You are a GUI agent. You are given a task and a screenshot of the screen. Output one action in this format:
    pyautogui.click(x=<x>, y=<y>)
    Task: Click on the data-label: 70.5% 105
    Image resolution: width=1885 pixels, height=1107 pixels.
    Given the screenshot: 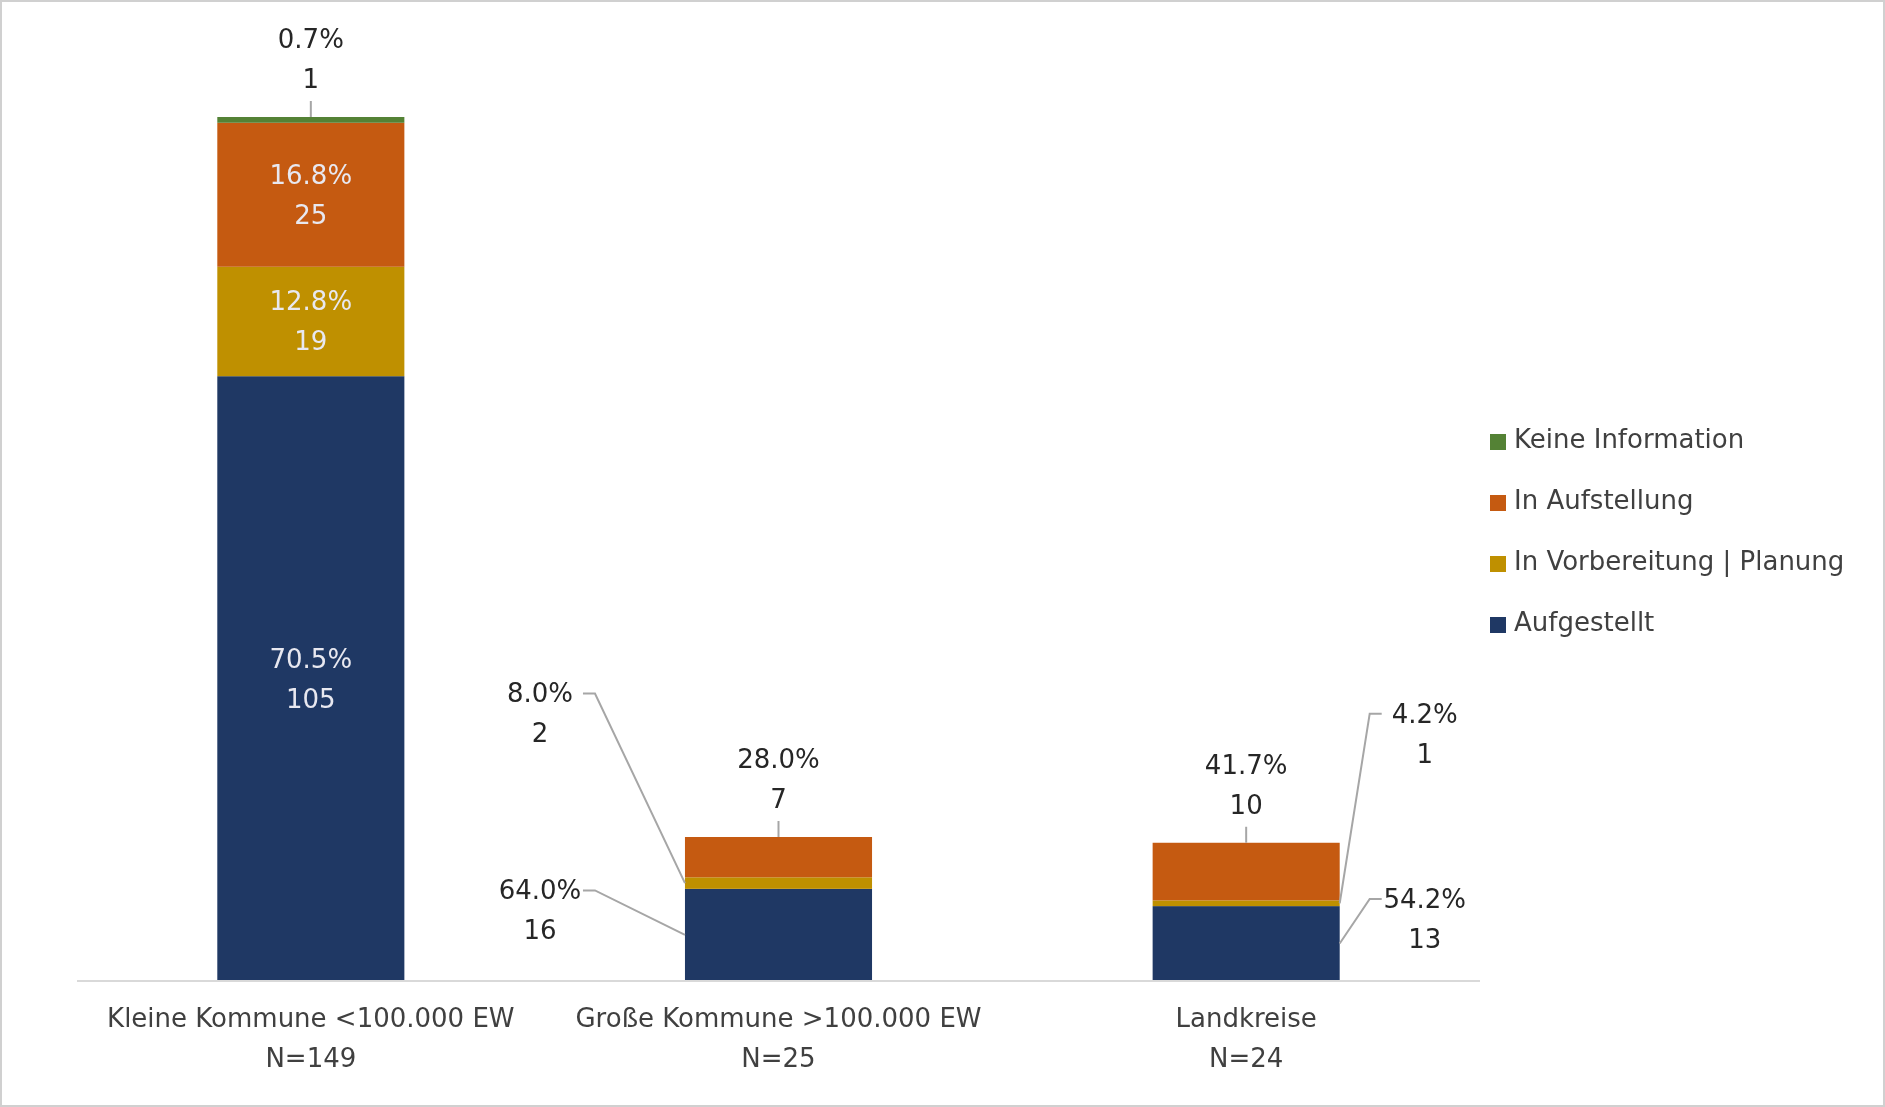 What is the action you would take?
    pyautogui.click(x=311, y=678)
    